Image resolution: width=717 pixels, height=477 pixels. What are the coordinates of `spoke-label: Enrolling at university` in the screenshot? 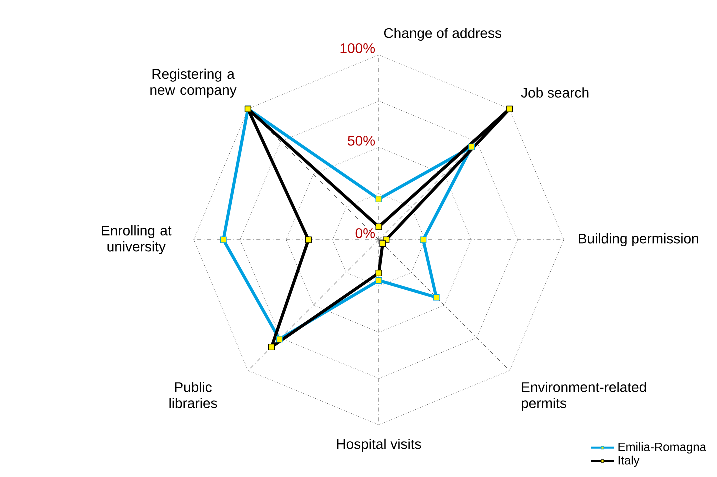 It's located at (137, 240).